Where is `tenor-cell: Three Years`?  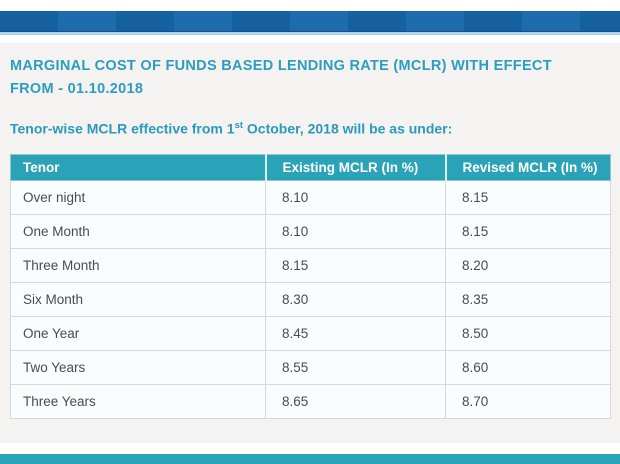
tenor-cell: Three Years is located at coordinates (138, 401).